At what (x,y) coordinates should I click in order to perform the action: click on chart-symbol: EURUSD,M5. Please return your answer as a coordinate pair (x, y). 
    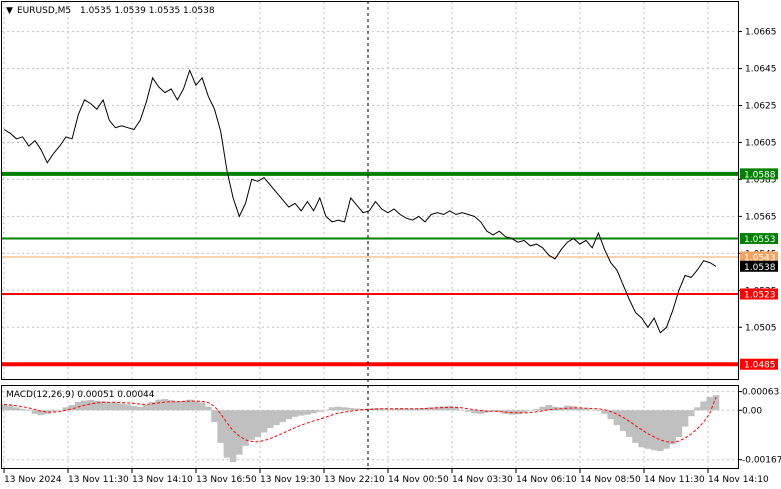
    Looking at the image, I should click on (44, 11).